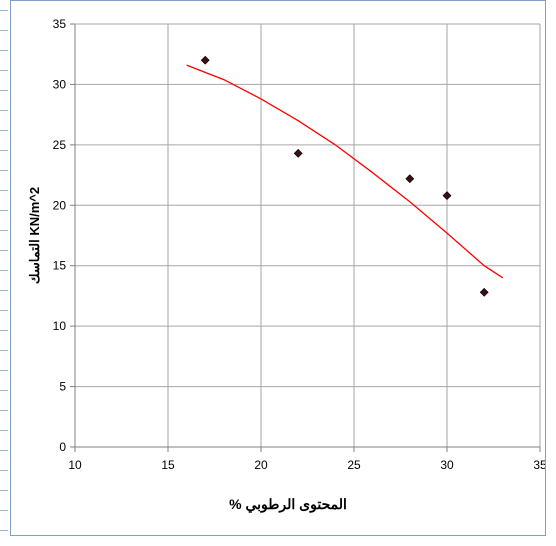  I want to click on x-tick-label: 25, so click(354, 465).